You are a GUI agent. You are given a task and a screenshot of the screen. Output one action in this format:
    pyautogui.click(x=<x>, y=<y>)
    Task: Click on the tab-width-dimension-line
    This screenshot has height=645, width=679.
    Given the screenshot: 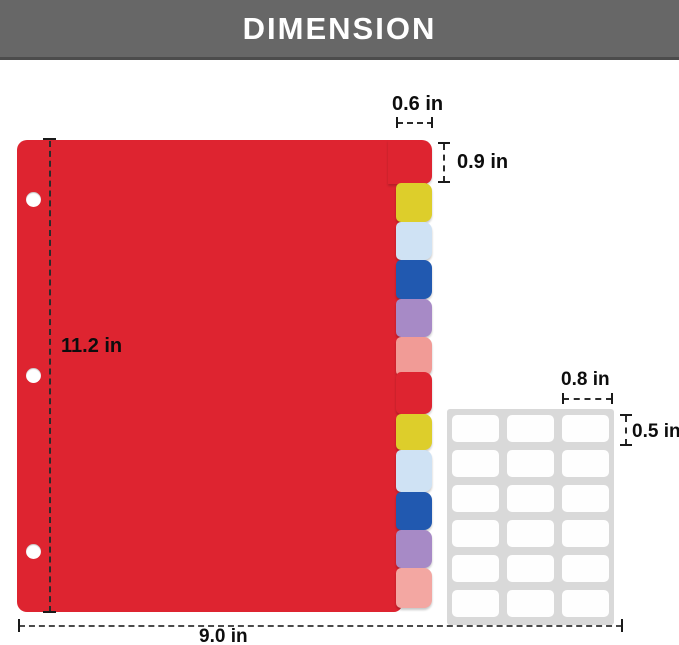 What is the action you would take?
    pyautogui.click(x=415, y=123)
    